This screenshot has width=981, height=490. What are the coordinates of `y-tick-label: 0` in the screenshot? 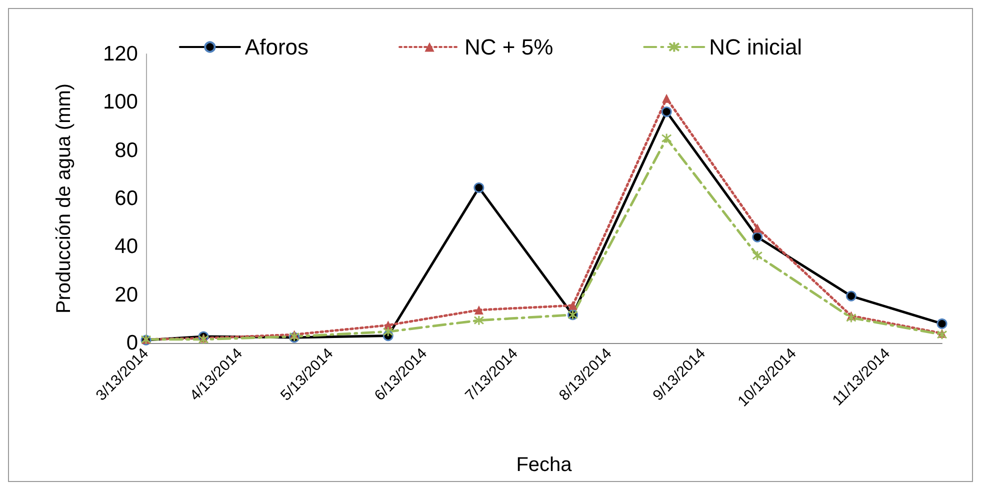 It's located at (132, 343).